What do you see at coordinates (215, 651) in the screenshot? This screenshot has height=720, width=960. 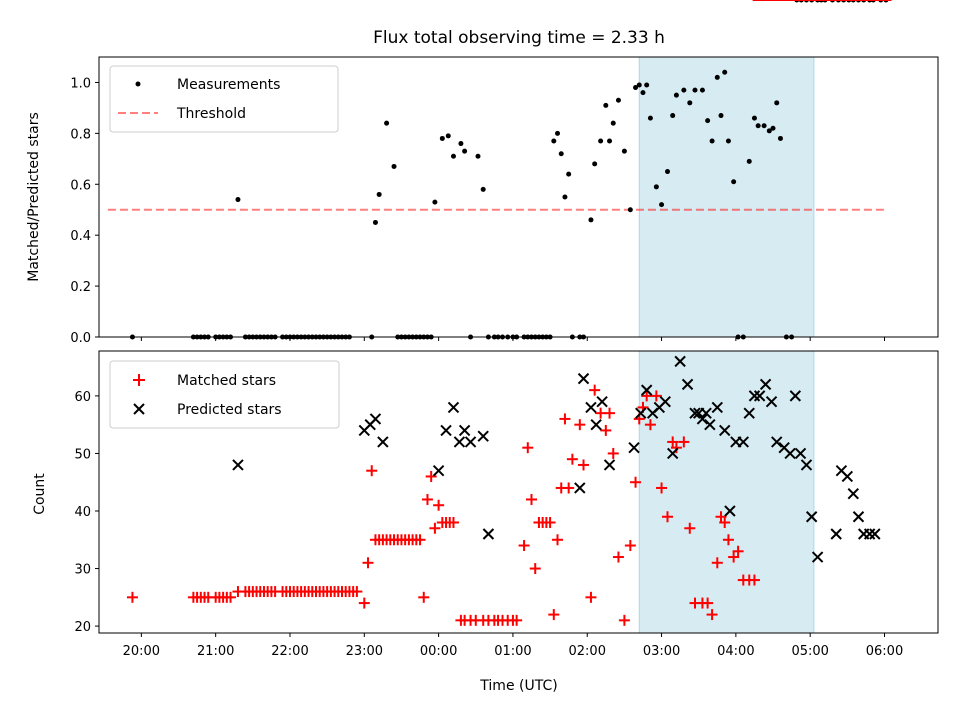 I see `x-tick-label: 21:00` at bounding box center [215, 651].